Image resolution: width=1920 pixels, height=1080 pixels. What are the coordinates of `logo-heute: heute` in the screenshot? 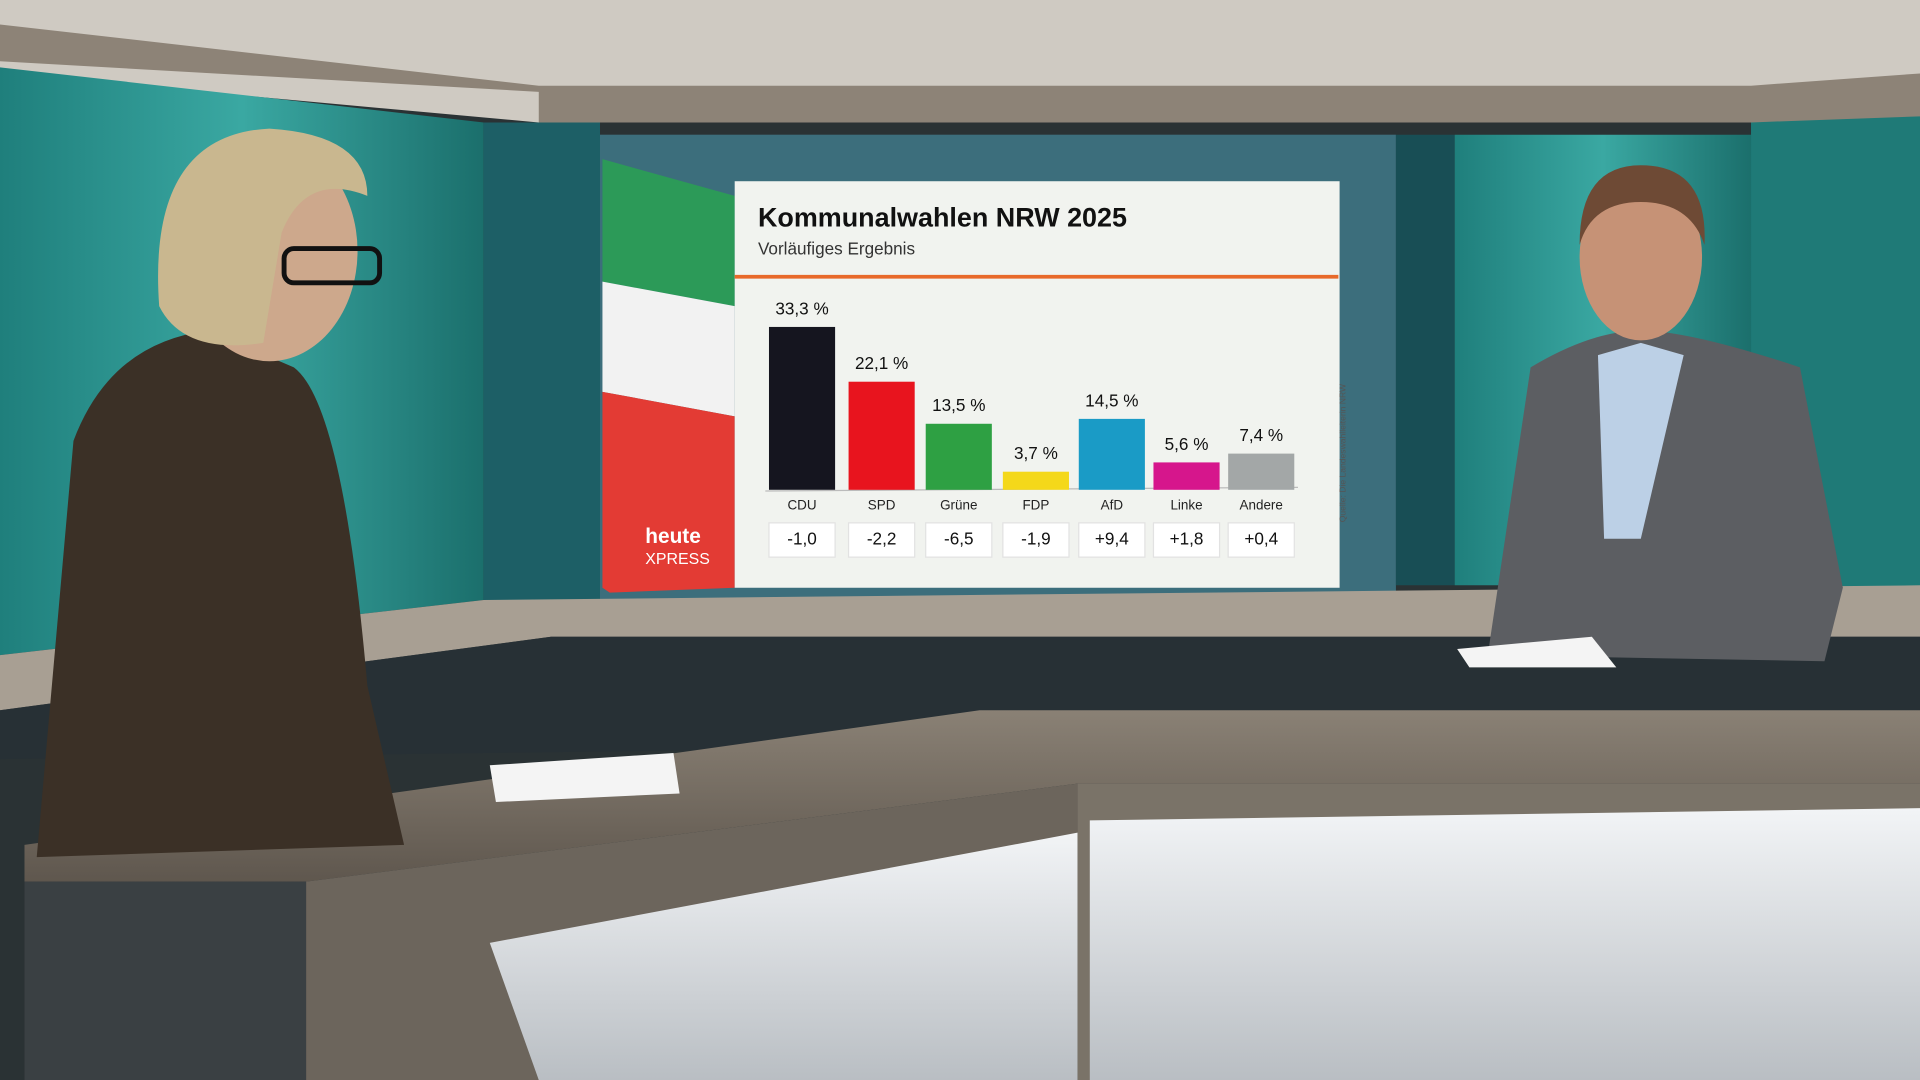 It's located at (672, 536).